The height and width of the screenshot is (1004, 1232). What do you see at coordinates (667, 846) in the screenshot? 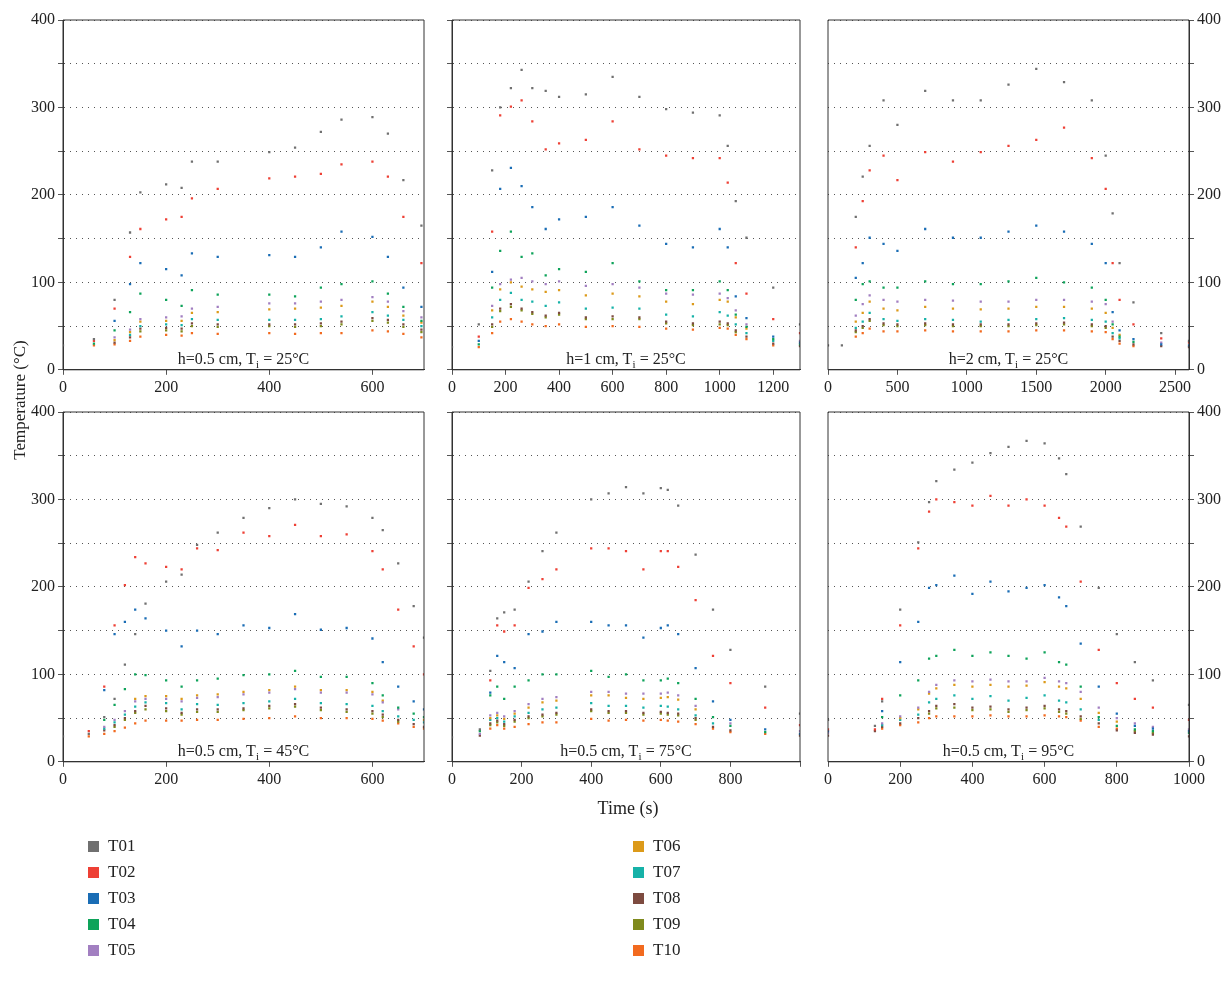
I see `legend-label: T06` at bounding box center [667, 846].